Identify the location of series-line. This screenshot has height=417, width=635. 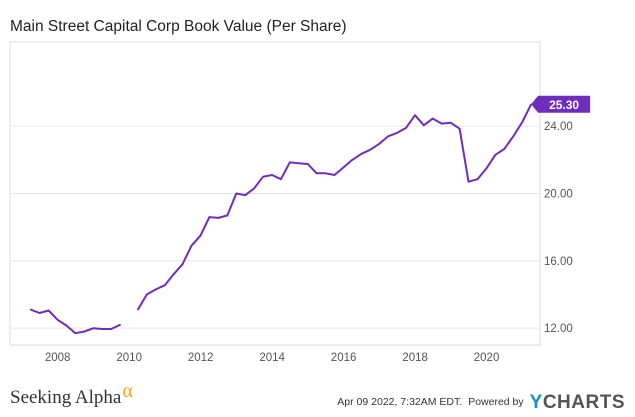
(75, 321).